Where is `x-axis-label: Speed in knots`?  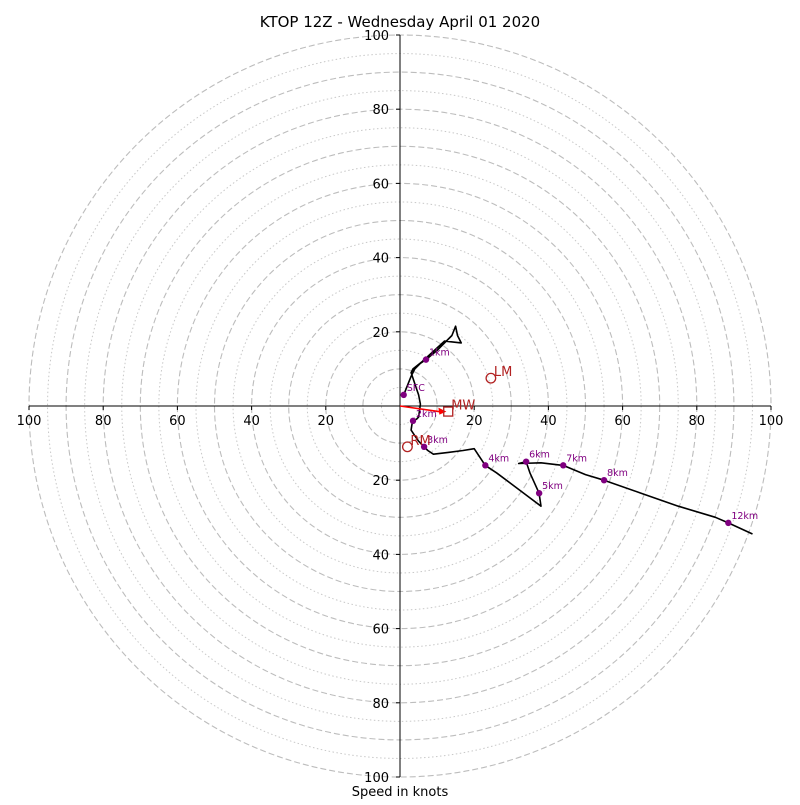
x-axis-label: Speed in knots is located at coordinates (400, 792).